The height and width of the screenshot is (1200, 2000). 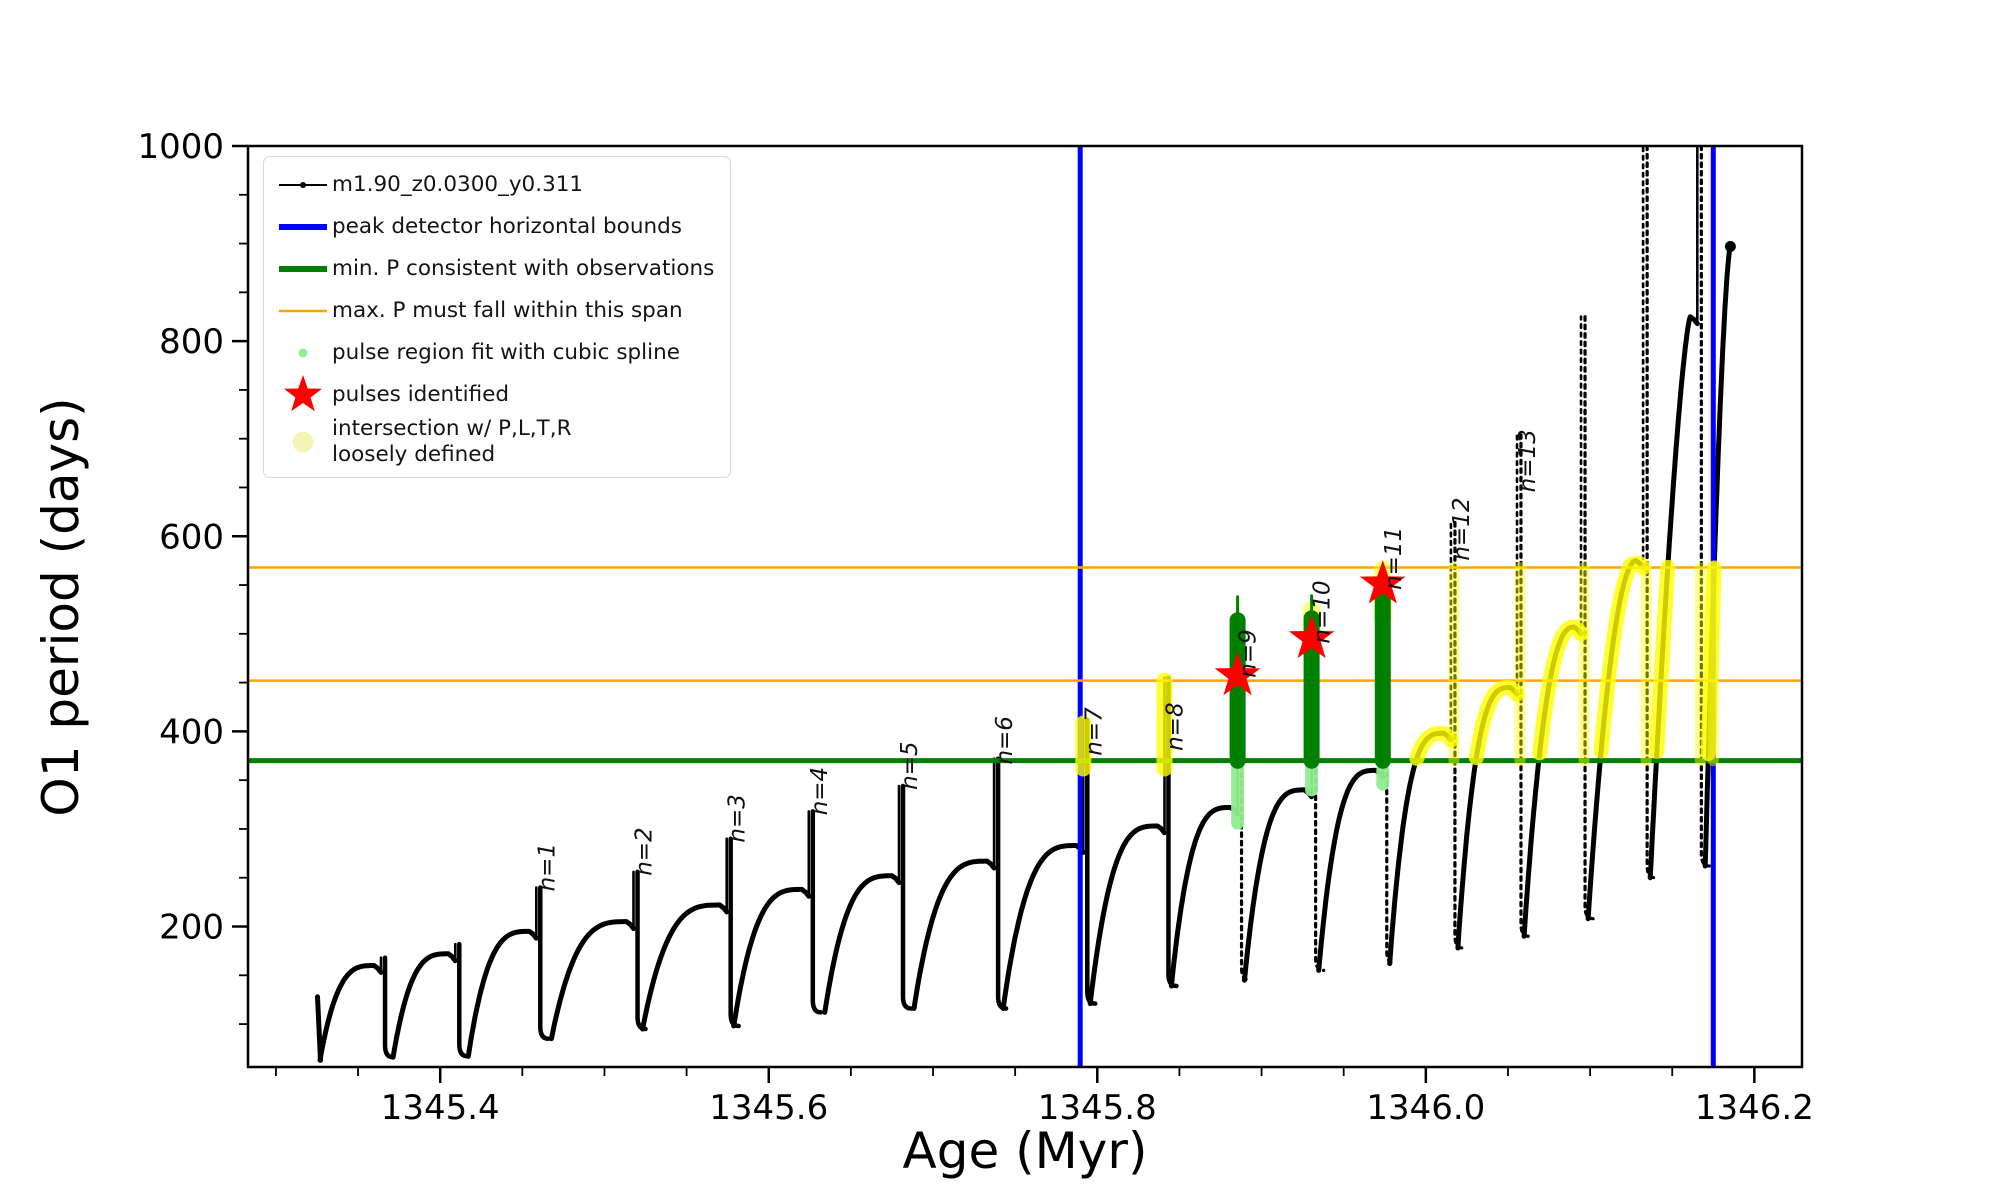 I want to click on pulse-label: n=9, so click(x=1249, y=653).